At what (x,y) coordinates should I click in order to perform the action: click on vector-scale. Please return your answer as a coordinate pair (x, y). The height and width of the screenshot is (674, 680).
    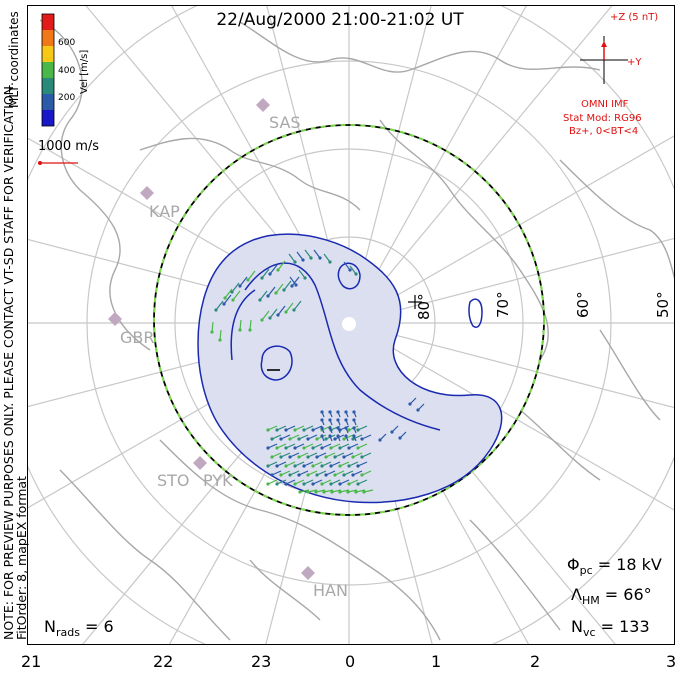
    Looking at the image, I should click on (58, 163).